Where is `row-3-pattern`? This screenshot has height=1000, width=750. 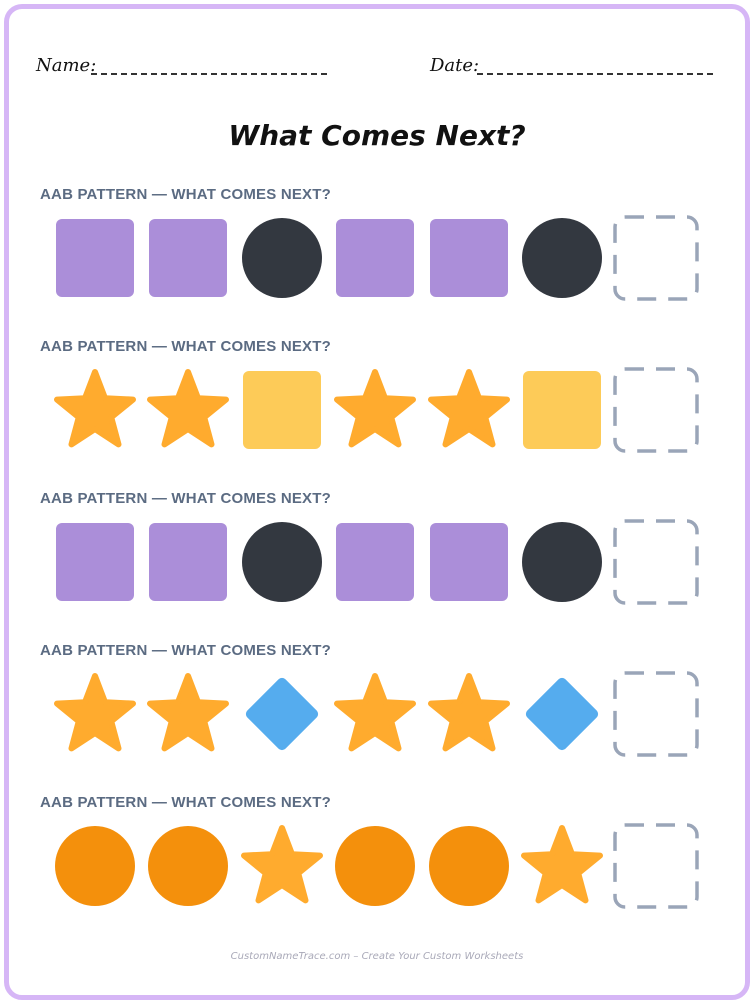 row-3-pattern is located at coordinates (377, 562).